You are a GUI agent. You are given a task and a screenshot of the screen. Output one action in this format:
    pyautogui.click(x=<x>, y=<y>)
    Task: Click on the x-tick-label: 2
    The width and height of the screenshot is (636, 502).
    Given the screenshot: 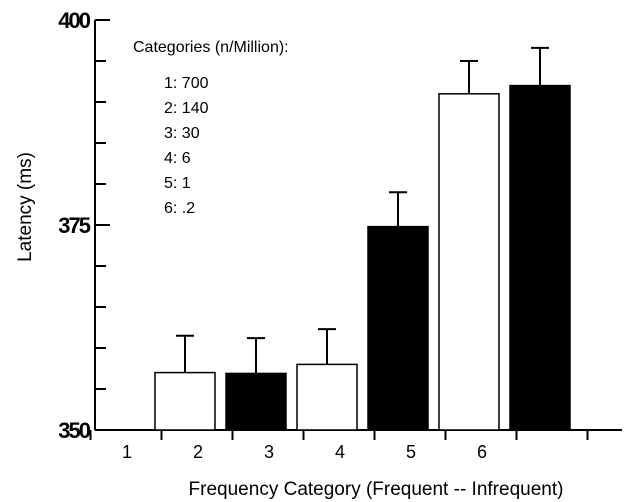 What is the action you would take?
    pyautogui.click(x=198, y=452)
    